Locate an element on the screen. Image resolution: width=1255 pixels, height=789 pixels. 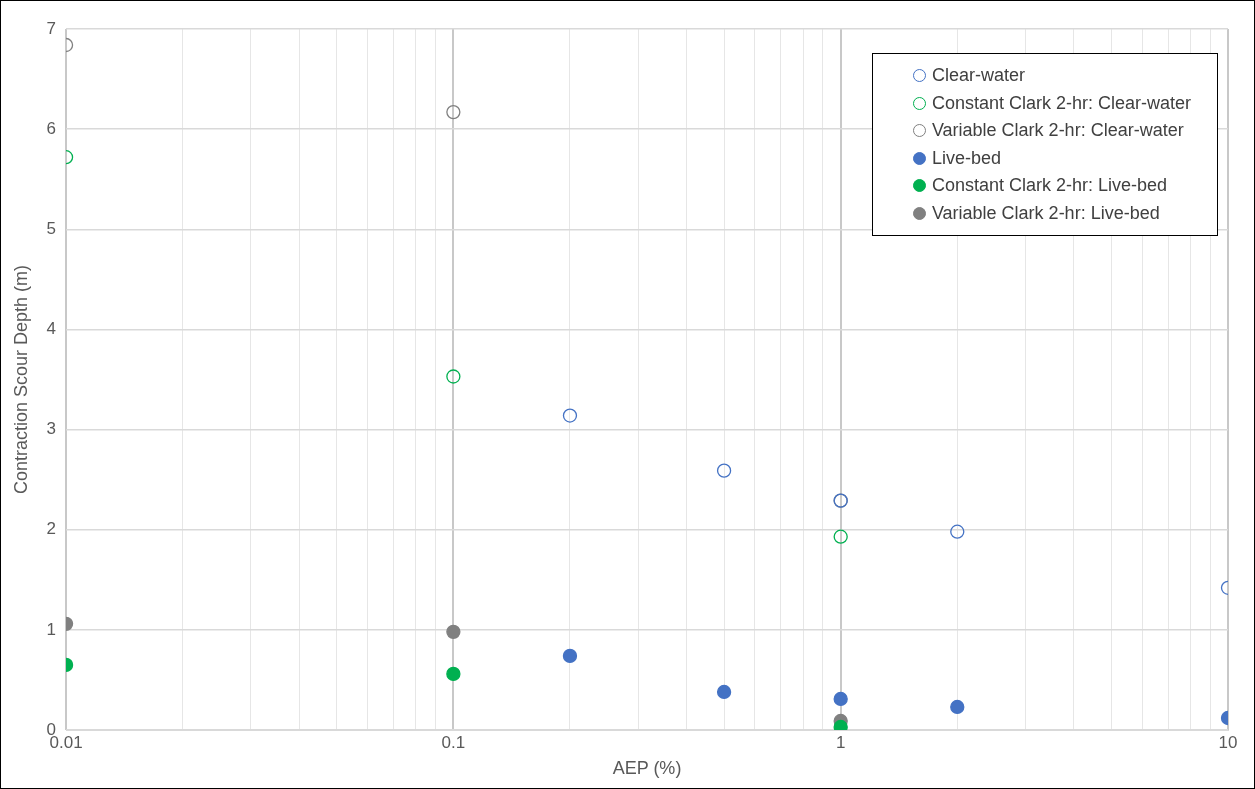
x-tick-label: 1 is located at coordinates (840, 742).